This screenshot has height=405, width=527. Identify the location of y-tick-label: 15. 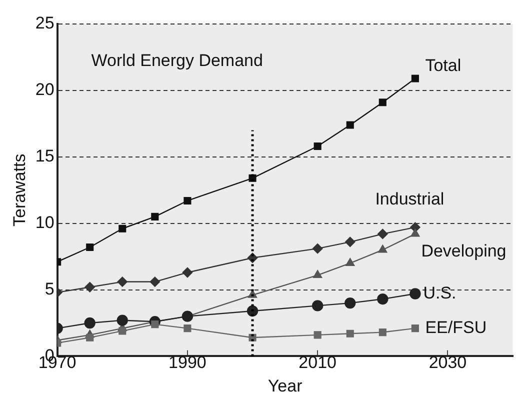
(44, 156).